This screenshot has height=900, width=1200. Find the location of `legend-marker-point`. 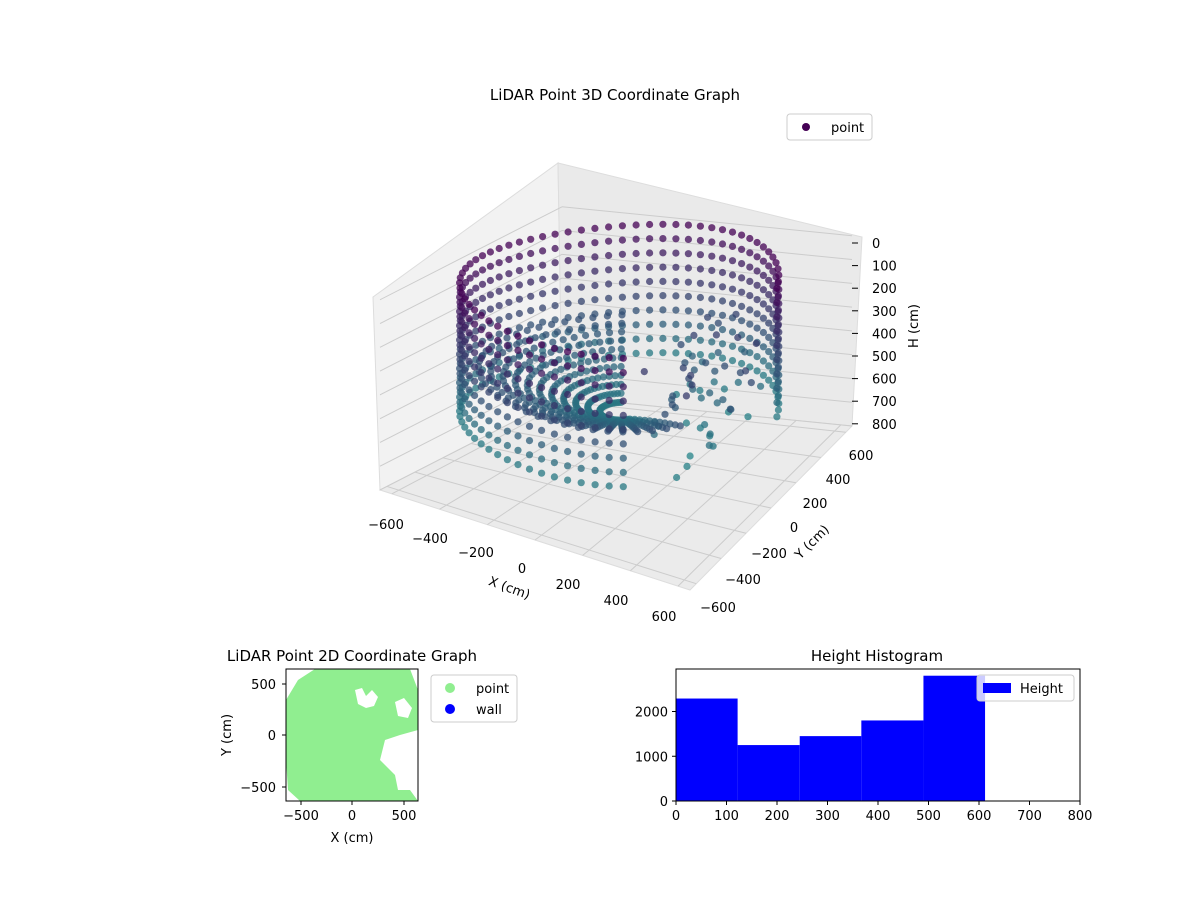

legend-marker-point is located at coordinates (806, 127).